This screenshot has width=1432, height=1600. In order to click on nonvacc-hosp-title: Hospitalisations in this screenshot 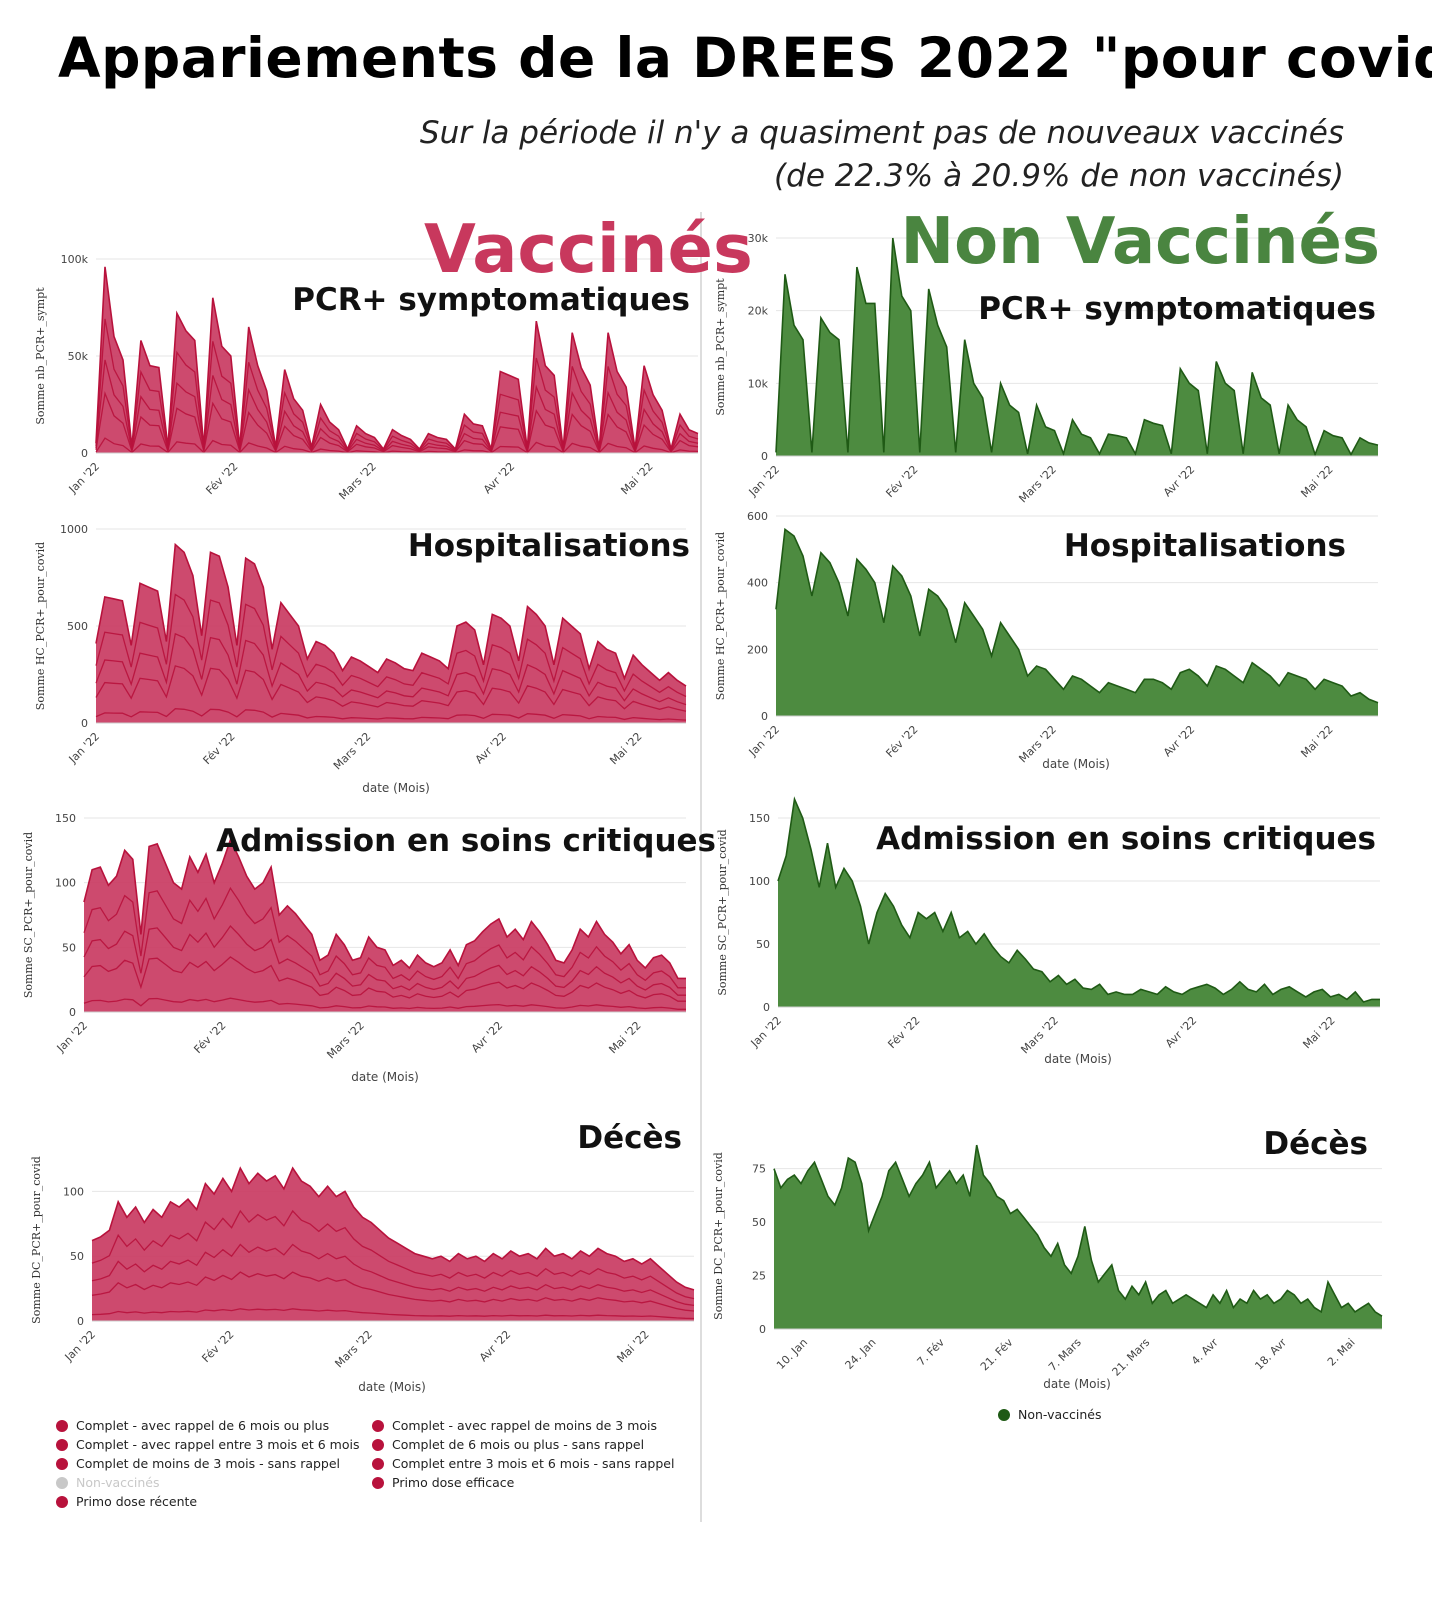, I will do `click(1204, 546)`.